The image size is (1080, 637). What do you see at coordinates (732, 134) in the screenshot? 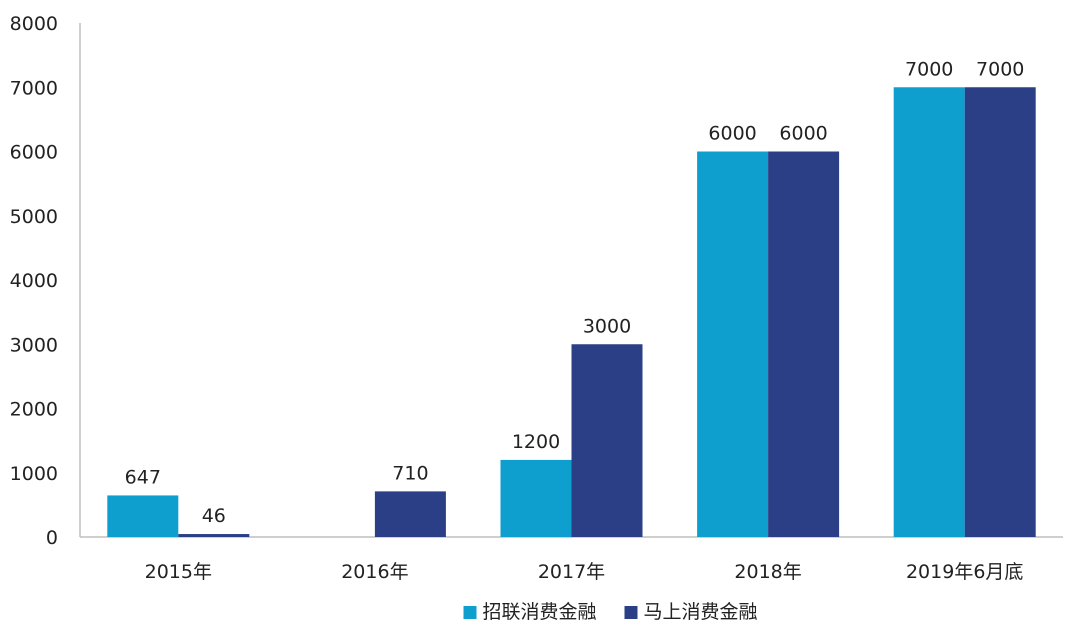
I see `data-label-series-1-3: 6000` at bounding box center [732, 134].